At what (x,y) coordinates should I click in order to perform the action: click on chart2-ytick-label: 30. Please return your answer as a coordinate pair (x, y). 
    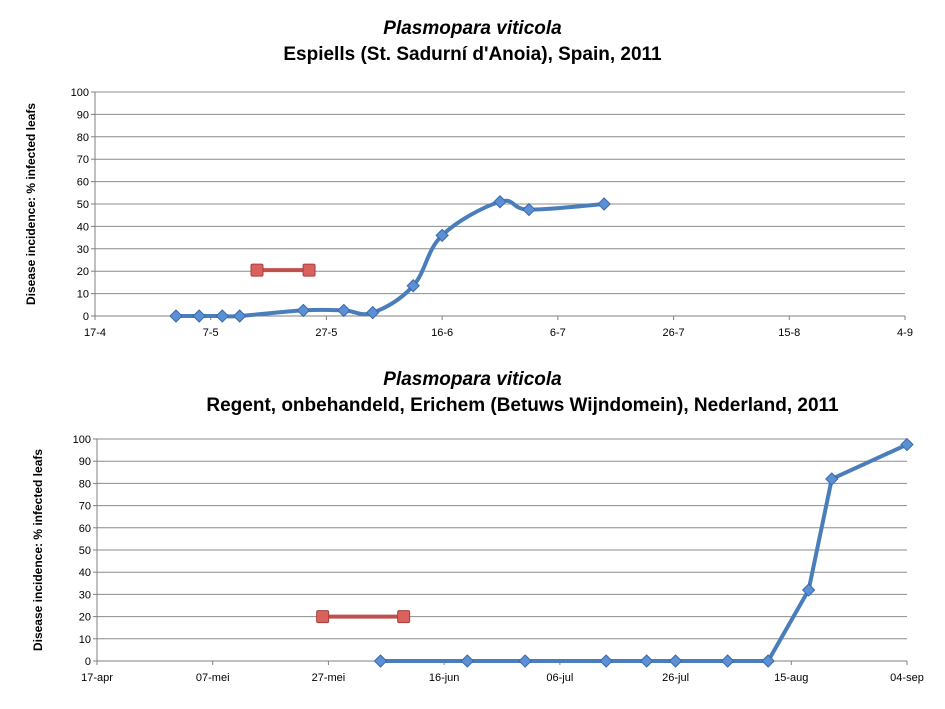
    Looking at the image, I should click on (85, 595).